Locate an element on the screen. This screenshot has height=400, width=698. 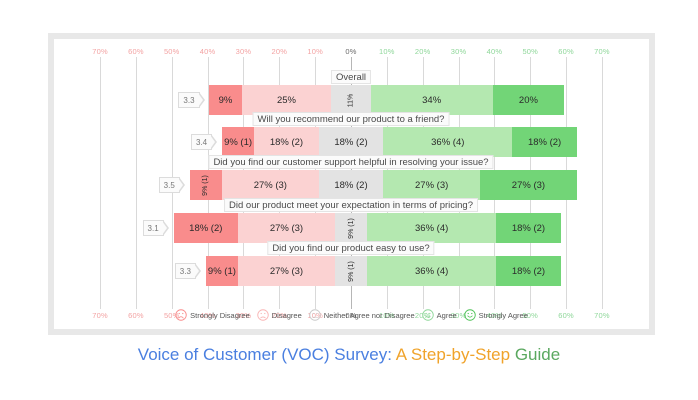
chart-row: 9% (1) 27% (3) 9% (1) 36% (4) 18% (2) is located at coordinates (351, 271).